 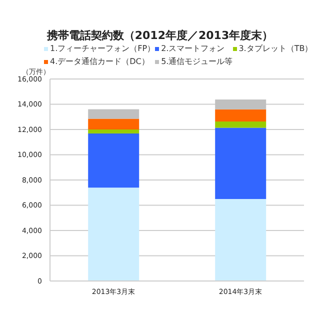 What do you see at coordinates (103, 48) in the screenshot?
I see `legend-label: 1.フィーチャーフォン（FP）` at bounding box center [103, 48].